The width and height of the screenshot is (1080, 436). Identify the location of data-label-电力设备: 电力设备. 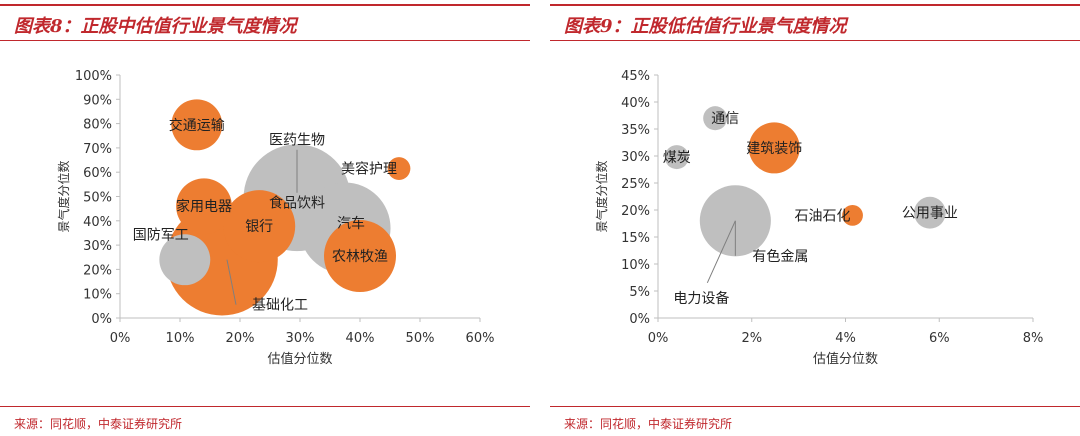
(701, 298).